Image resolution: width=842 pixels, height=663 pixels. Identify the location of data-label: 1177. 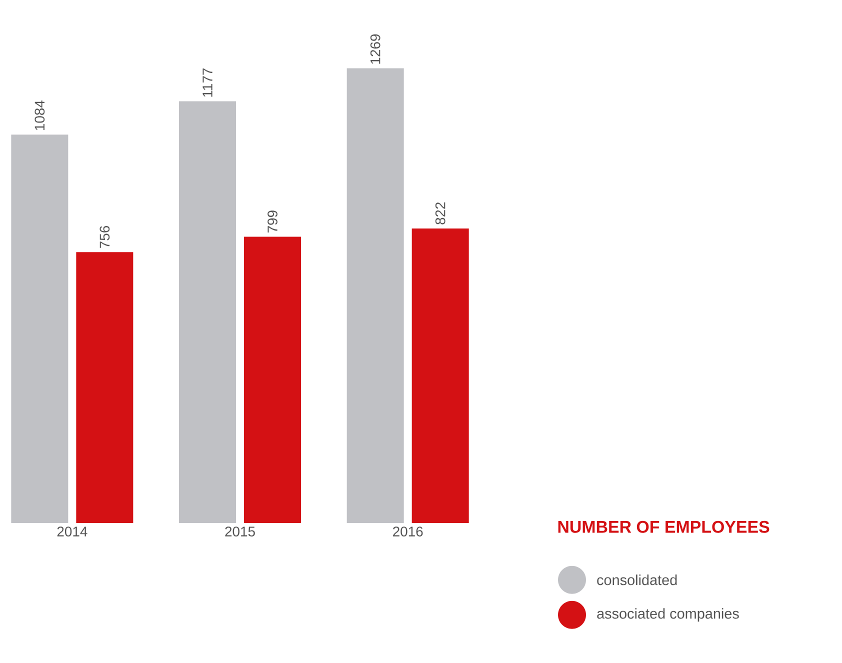
(207, 82).